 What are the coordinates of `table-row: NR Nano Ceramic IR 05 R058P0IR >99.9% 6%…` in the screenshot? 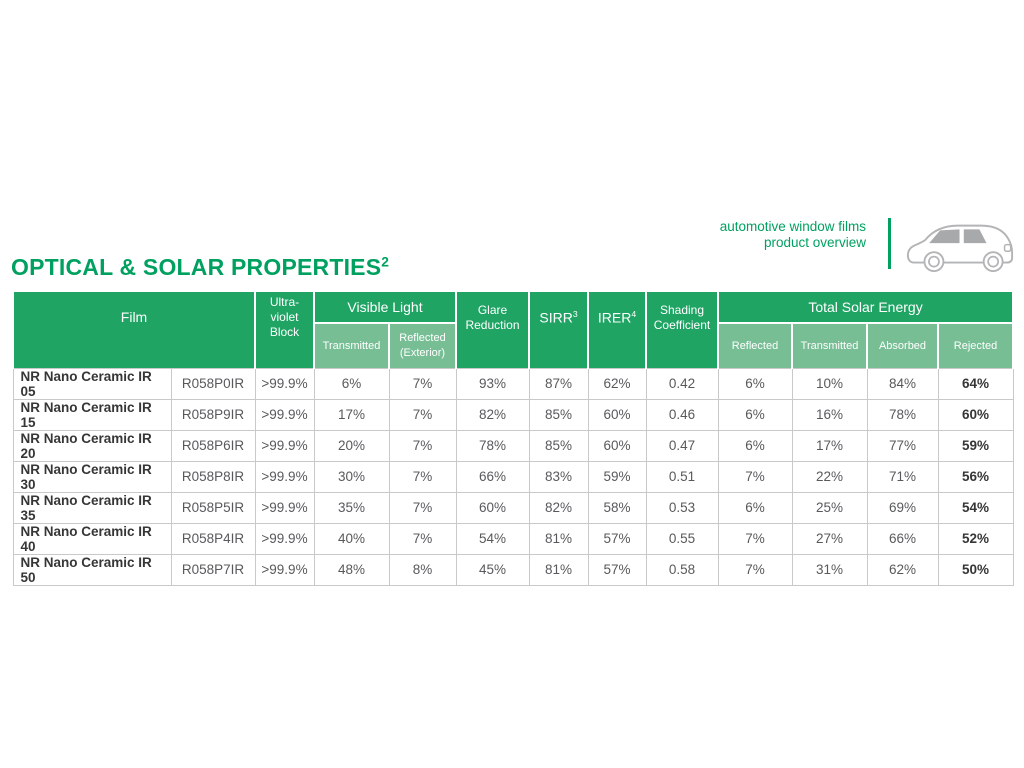 It's located at (513, 383).